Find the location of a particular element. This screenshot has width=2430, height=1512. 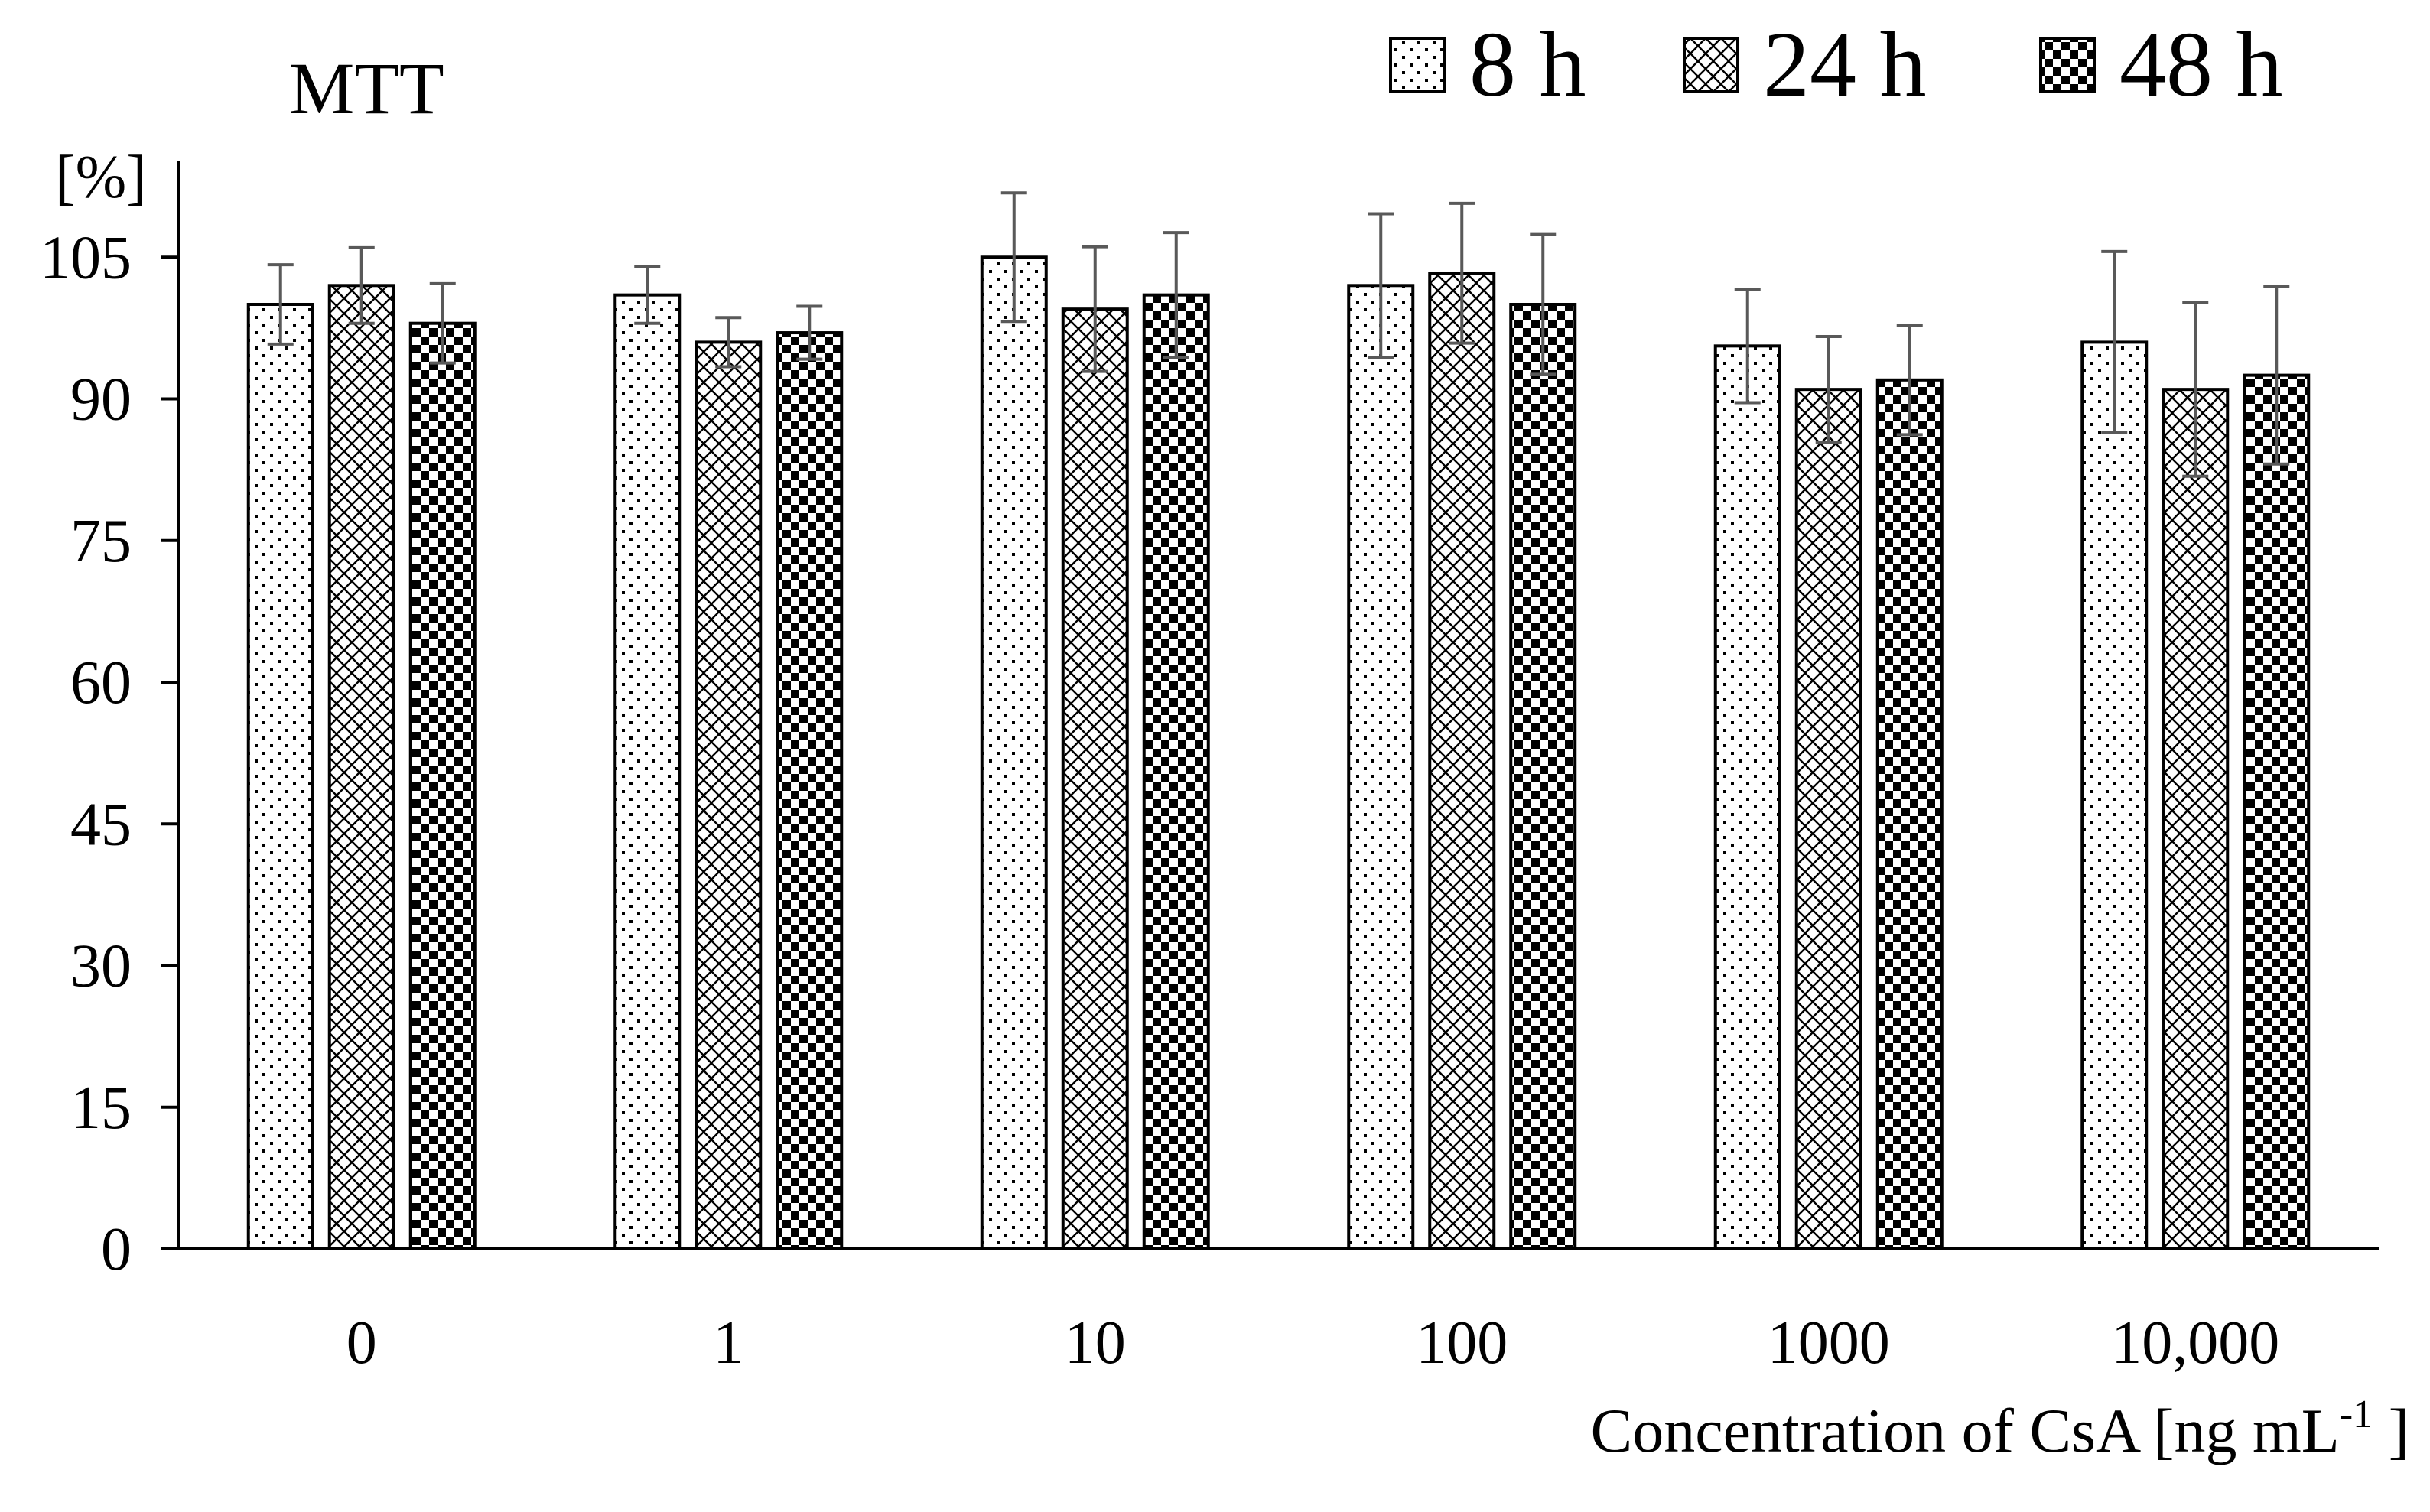

legend-swatch-checker is located at coordinates (2067, 65).